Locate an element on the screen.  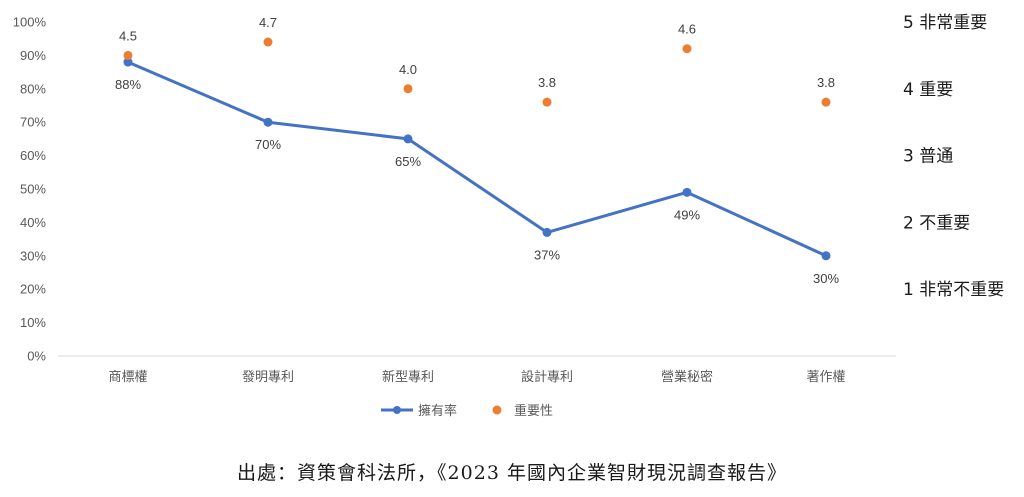
right-tick-label: 4 重要 is located at coordinates (928, 90).